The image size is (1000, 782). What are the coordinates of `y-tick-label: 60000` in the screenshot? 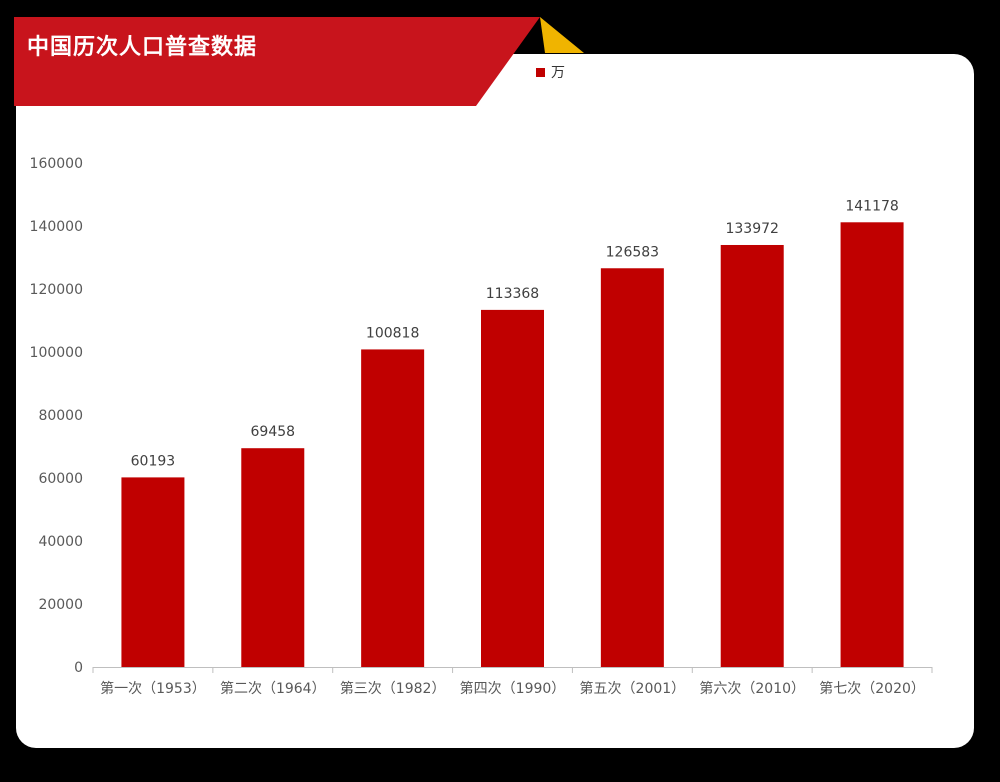 It's located at (60, 479).